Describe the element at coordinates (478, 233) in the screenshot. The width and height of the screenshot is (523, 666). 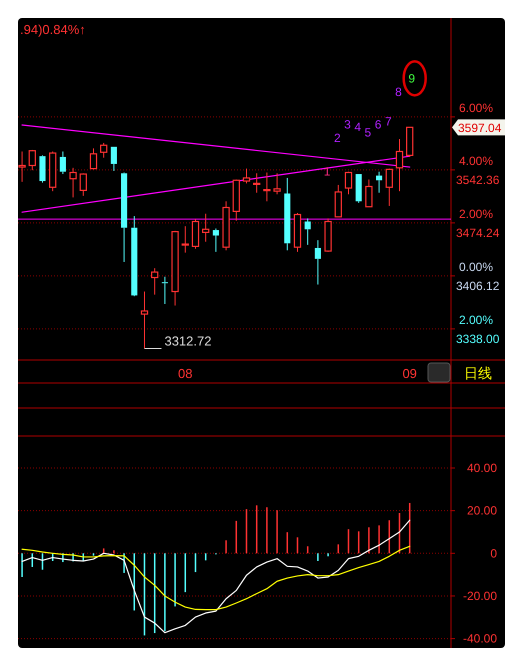
I see `y-tick-label: 3474.24` at that location.